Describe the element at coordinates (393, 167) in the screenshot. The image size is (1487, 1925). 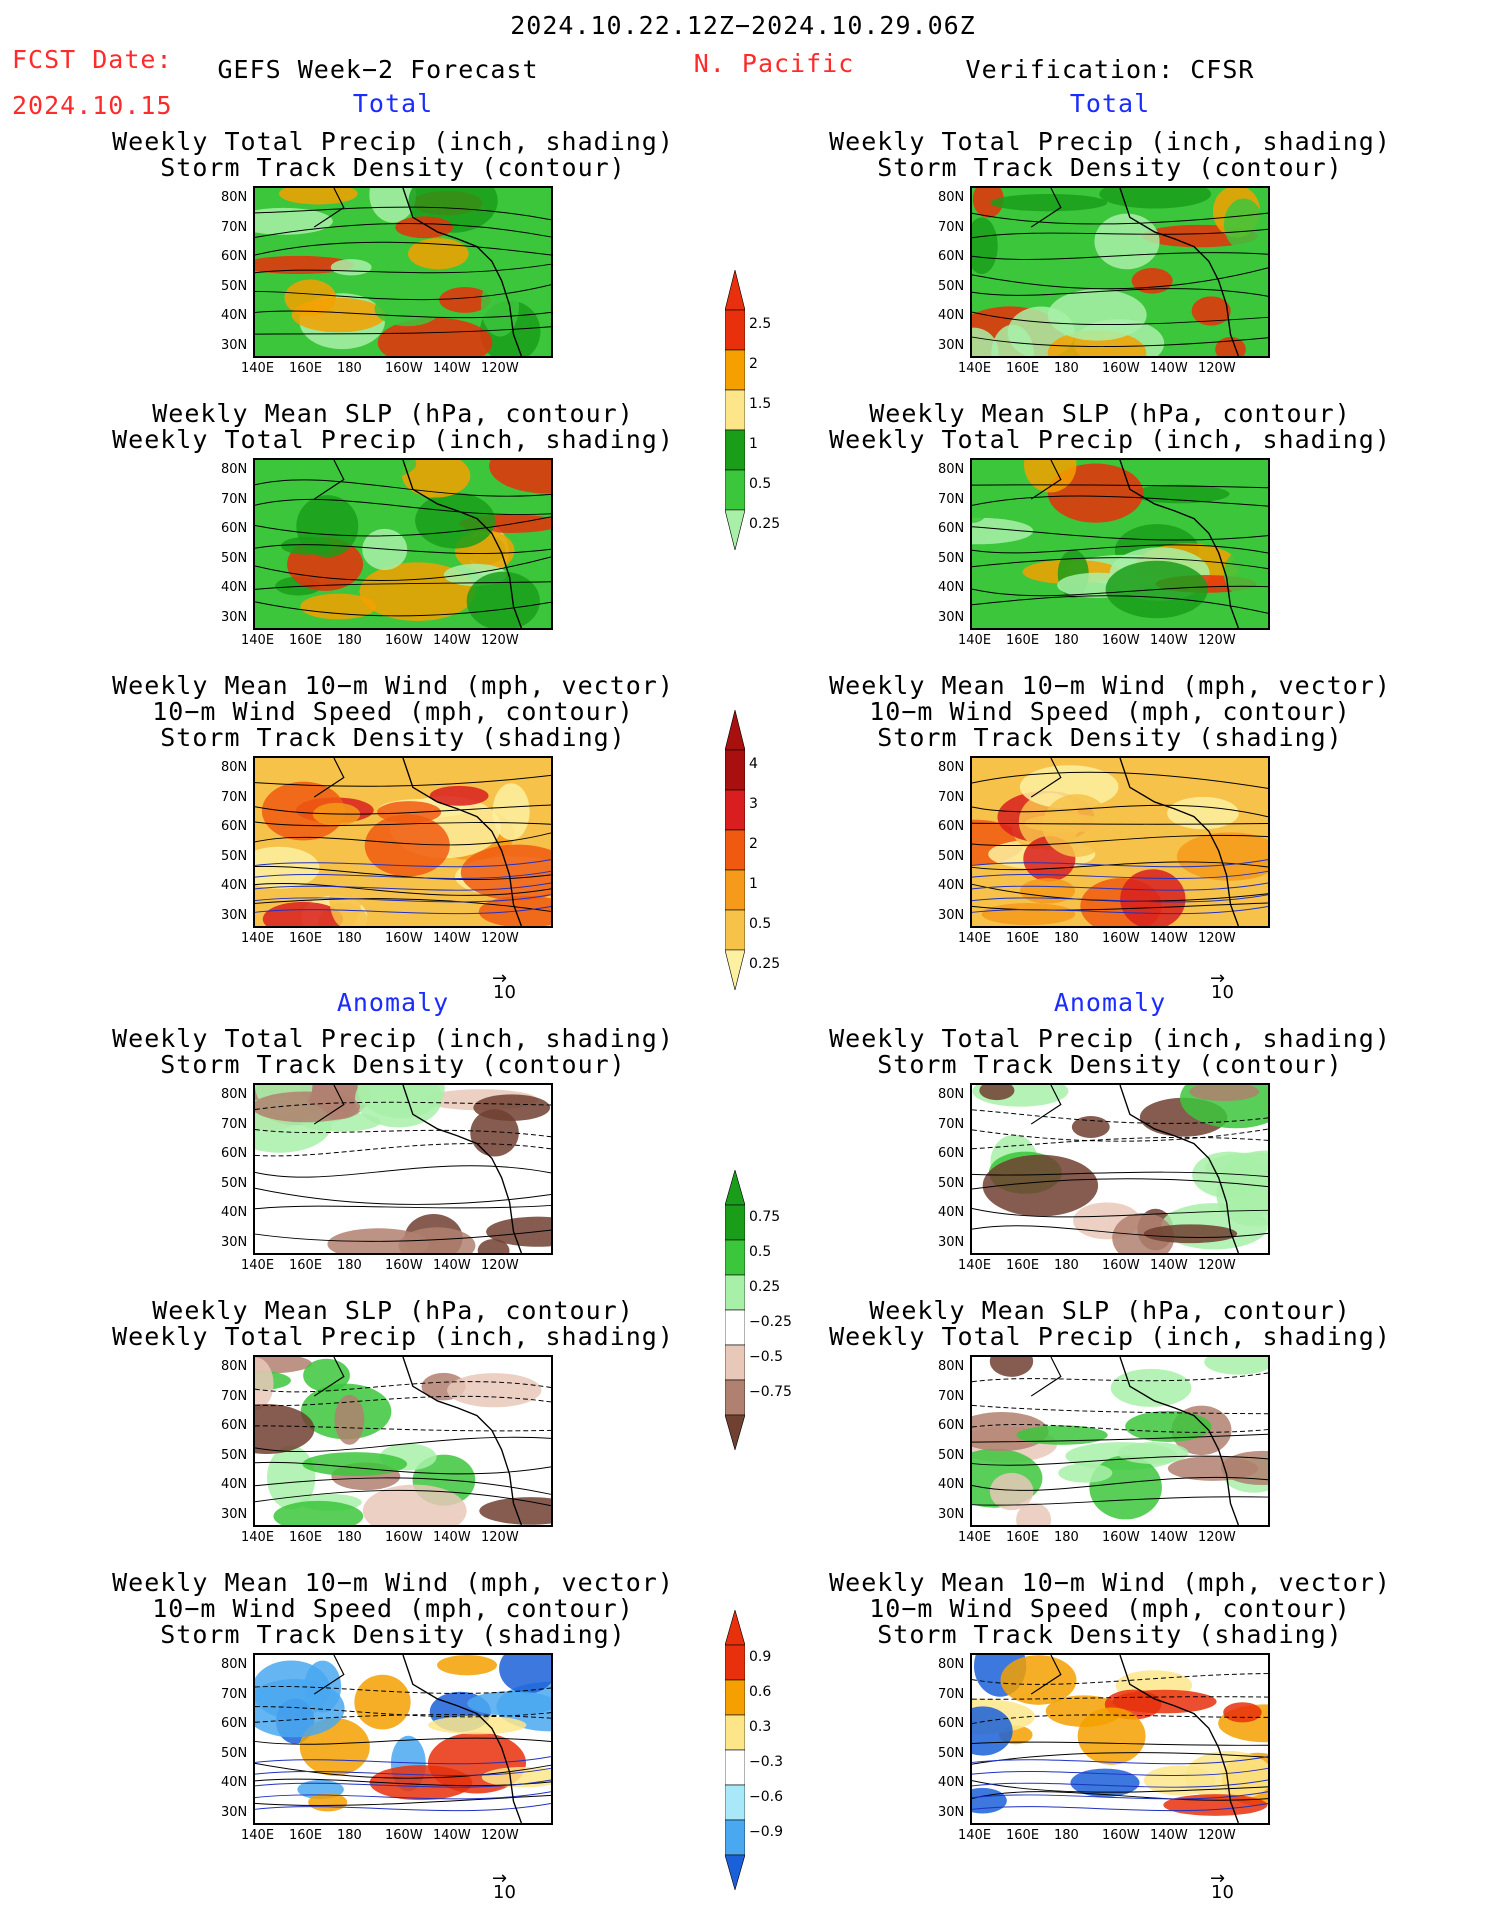
I see `panel-title-line: Storm Track Density (contour)` at that location.